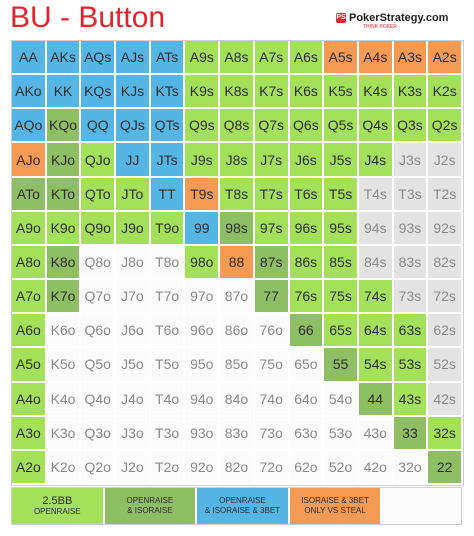 The height and width of the screenshot is (536, 474). I want to click on hand-cell: AKo, so click(29, 92).